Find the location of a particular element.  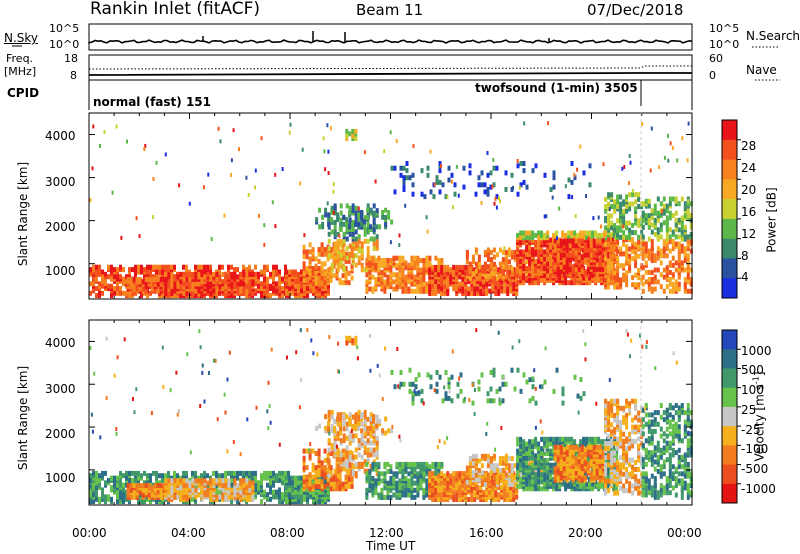

vel-cbar-tick-neg100: -100 is located at coordinates (755, 449).